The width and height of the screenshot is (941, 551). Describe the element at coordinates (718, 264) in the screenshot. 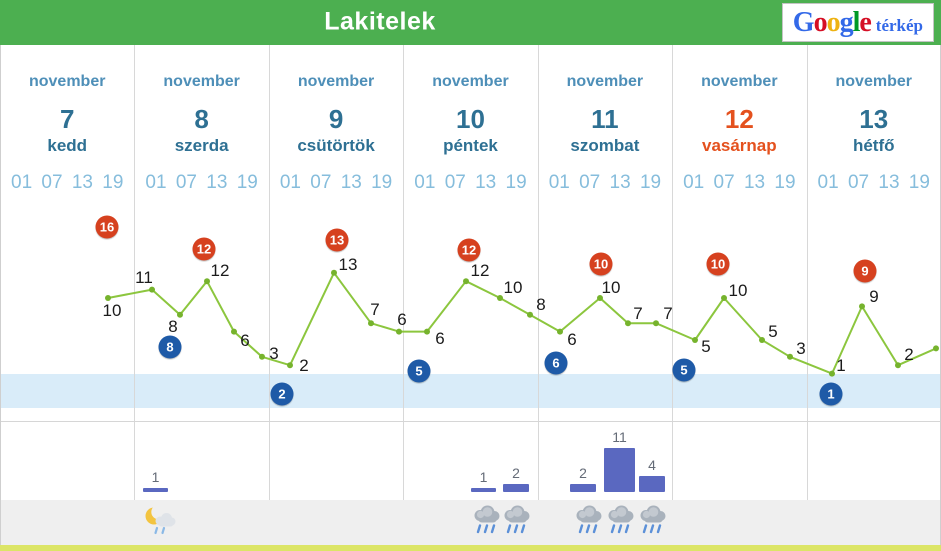

I see `max-temp-badge: 10` at that location.